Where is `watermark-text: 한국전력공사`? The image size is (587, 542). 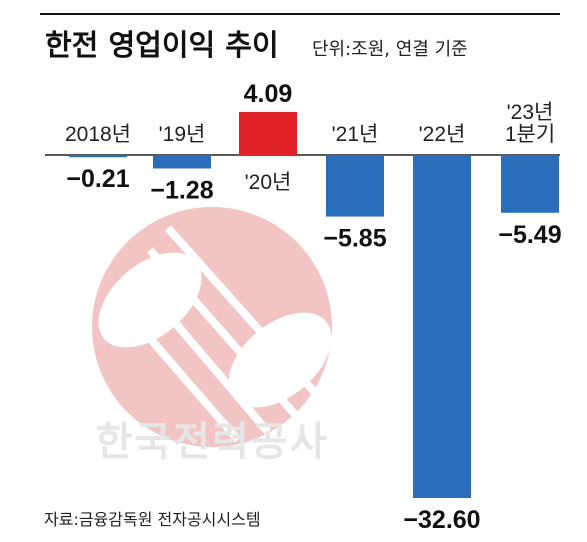
watermark-text: 한국전력공사 is located at coordinates (212, 442).